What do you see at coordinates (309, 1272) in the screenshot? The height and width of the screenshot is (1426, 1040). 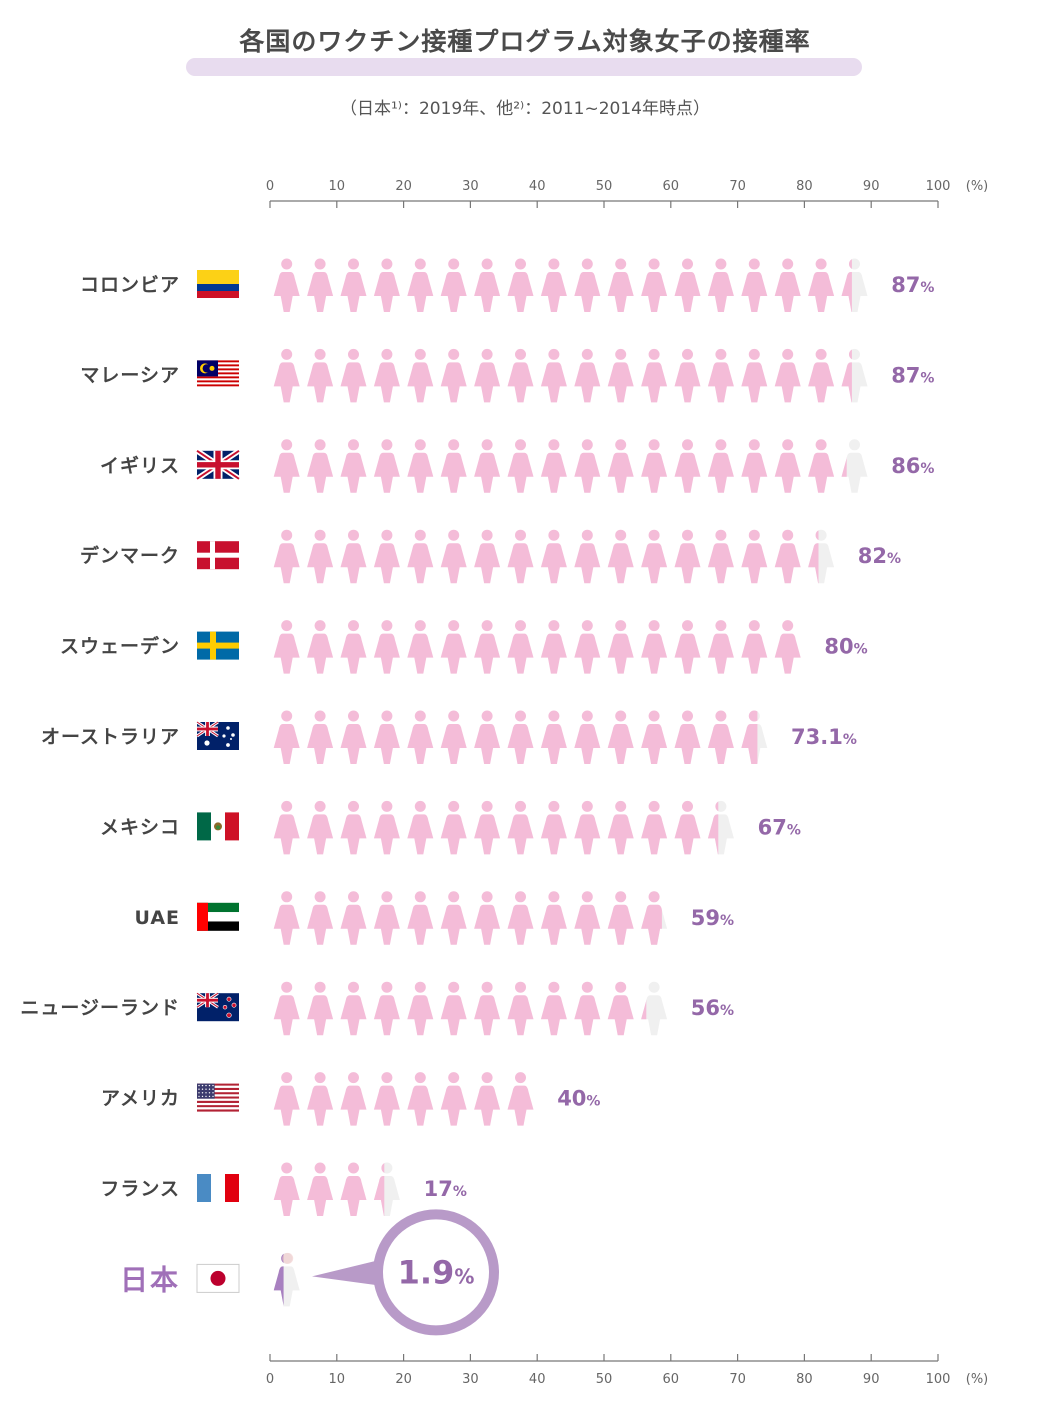 I see `chart-row: 日本 1.9%` at bounding box center [309, 1272].